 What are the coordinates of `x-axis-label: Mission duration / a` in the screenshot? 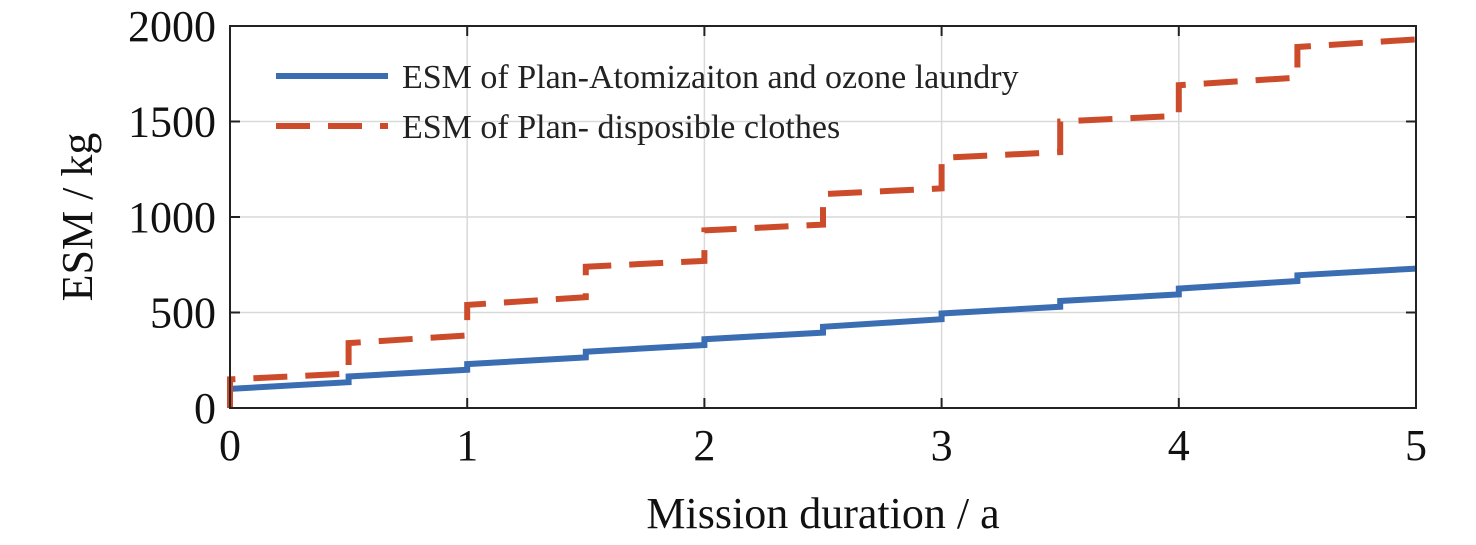 It's located at (822, 513).